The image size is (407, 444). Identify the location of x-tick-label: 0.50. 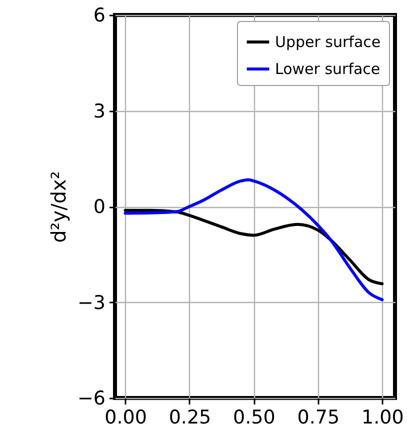
(254, 417).